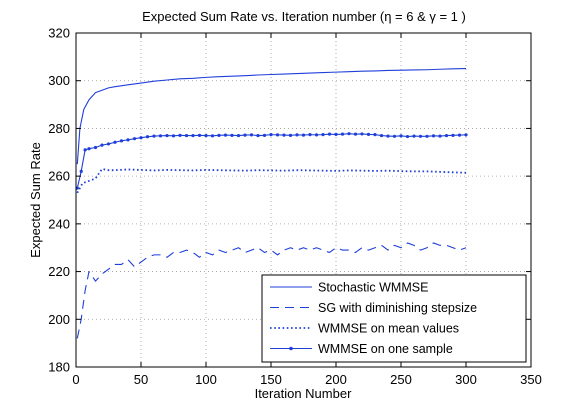 The image size is (581, 413). Describe the element at coordinates (466, 379) in the screenshot. I see `x-tick-label: 300` at that location.